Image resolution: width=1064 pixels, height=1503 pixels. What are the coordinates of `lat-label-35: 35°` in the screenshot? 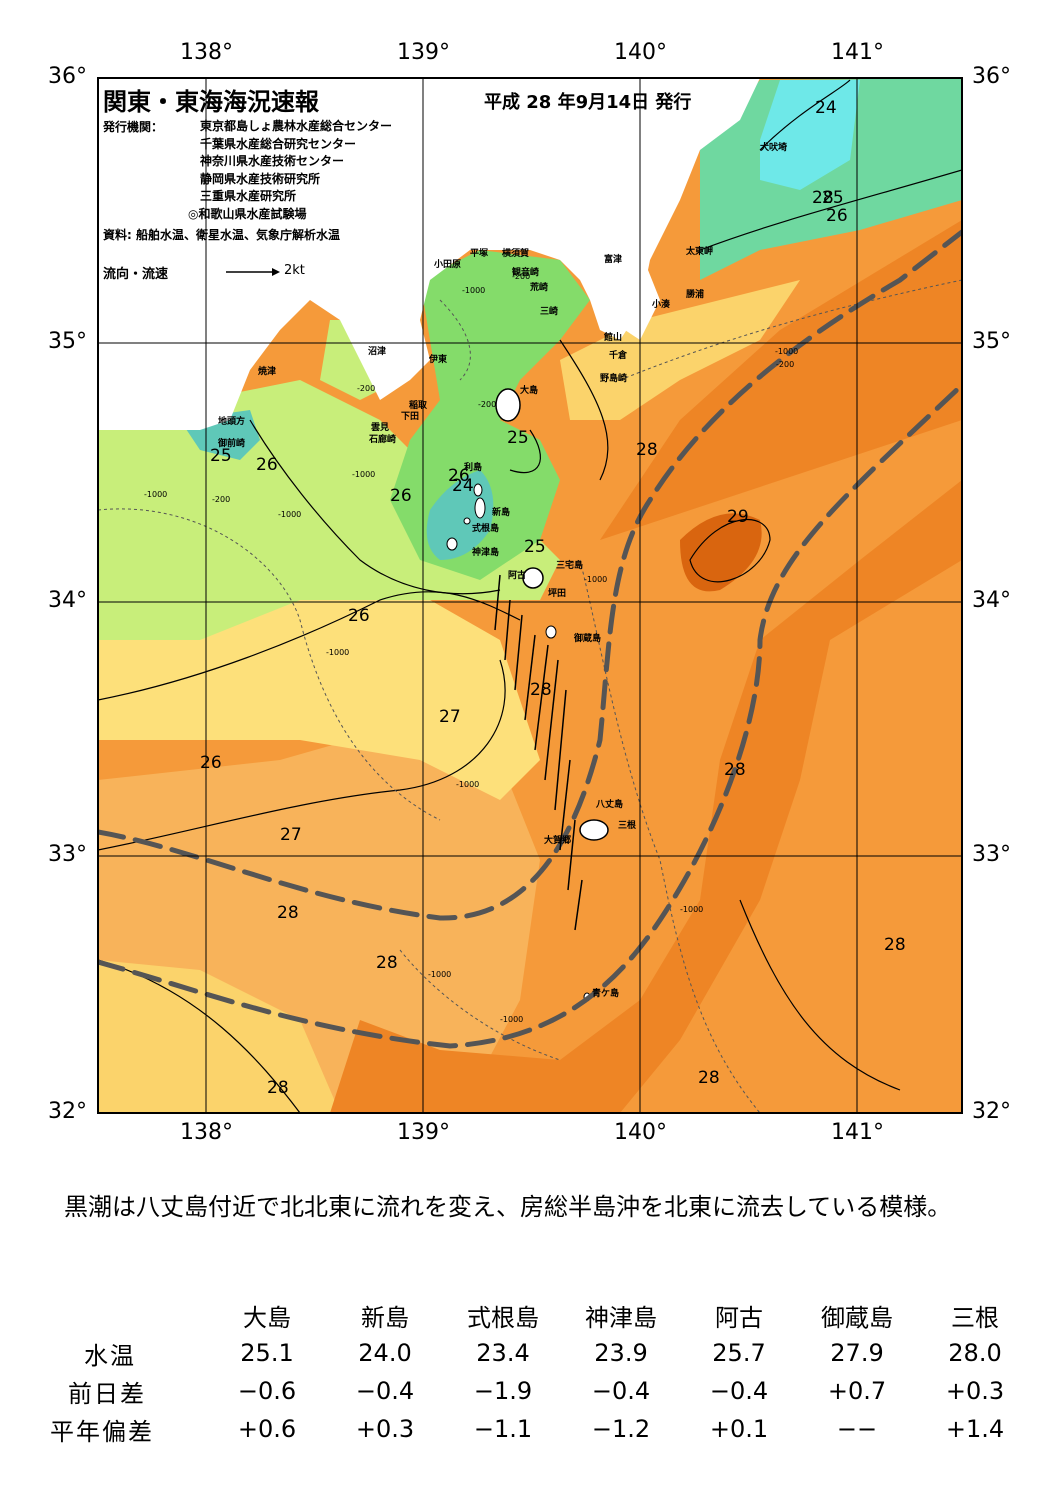 It's located at (67, 341).